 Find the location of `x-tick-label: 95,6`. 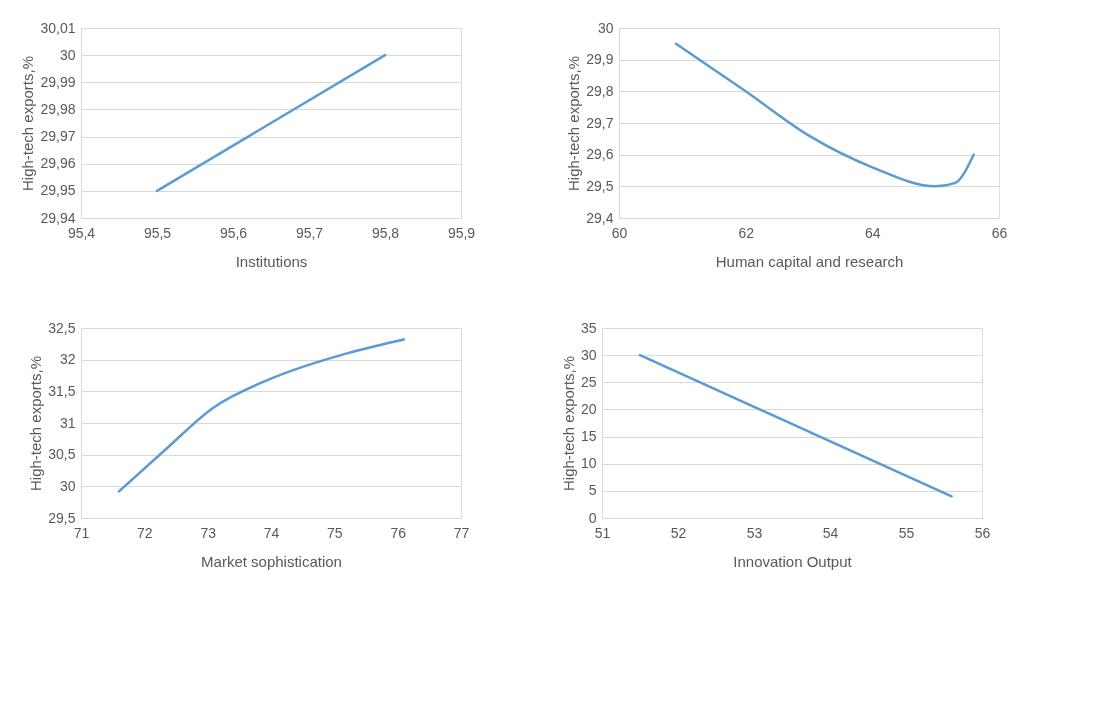

x-tick-label: 95,6 is located at coordinates (233, 232).